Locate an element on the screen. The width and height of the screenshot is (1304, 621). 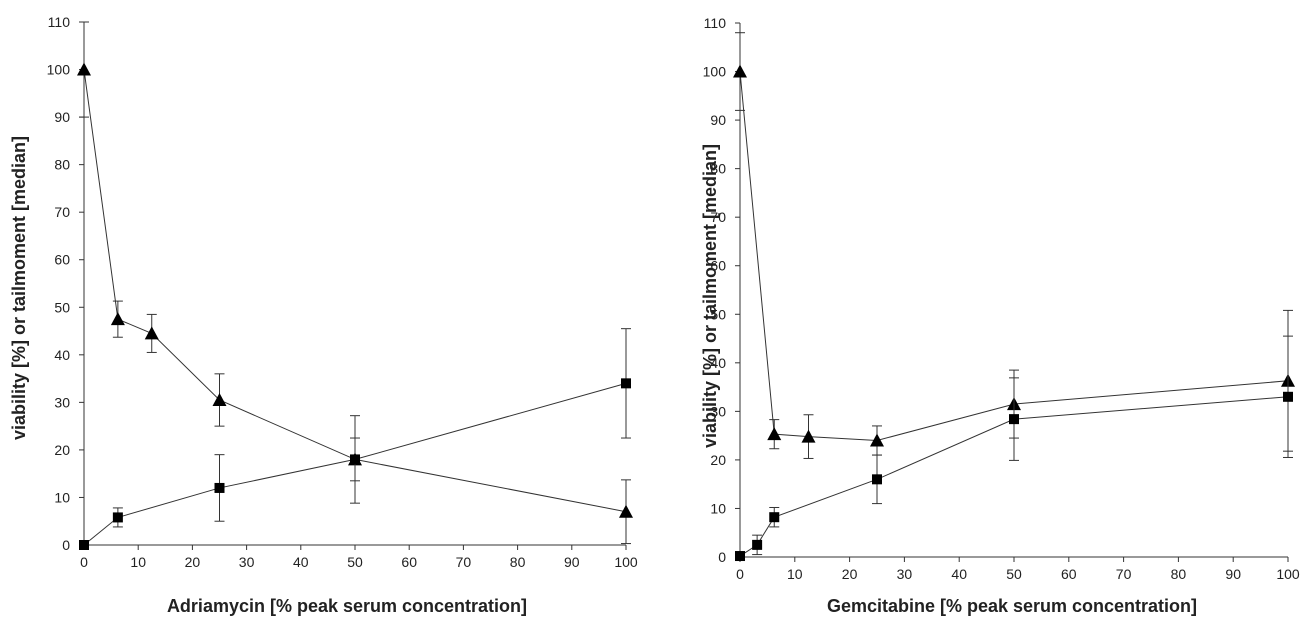
x-tick-label: 100 is located at coordinates (626, 562).